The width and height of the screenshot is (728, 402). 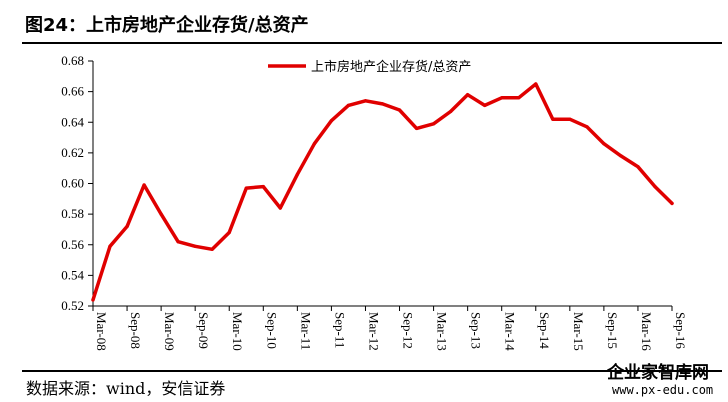 I want to click on x-tick-label: Mar-12, so click(x=373, y=331).